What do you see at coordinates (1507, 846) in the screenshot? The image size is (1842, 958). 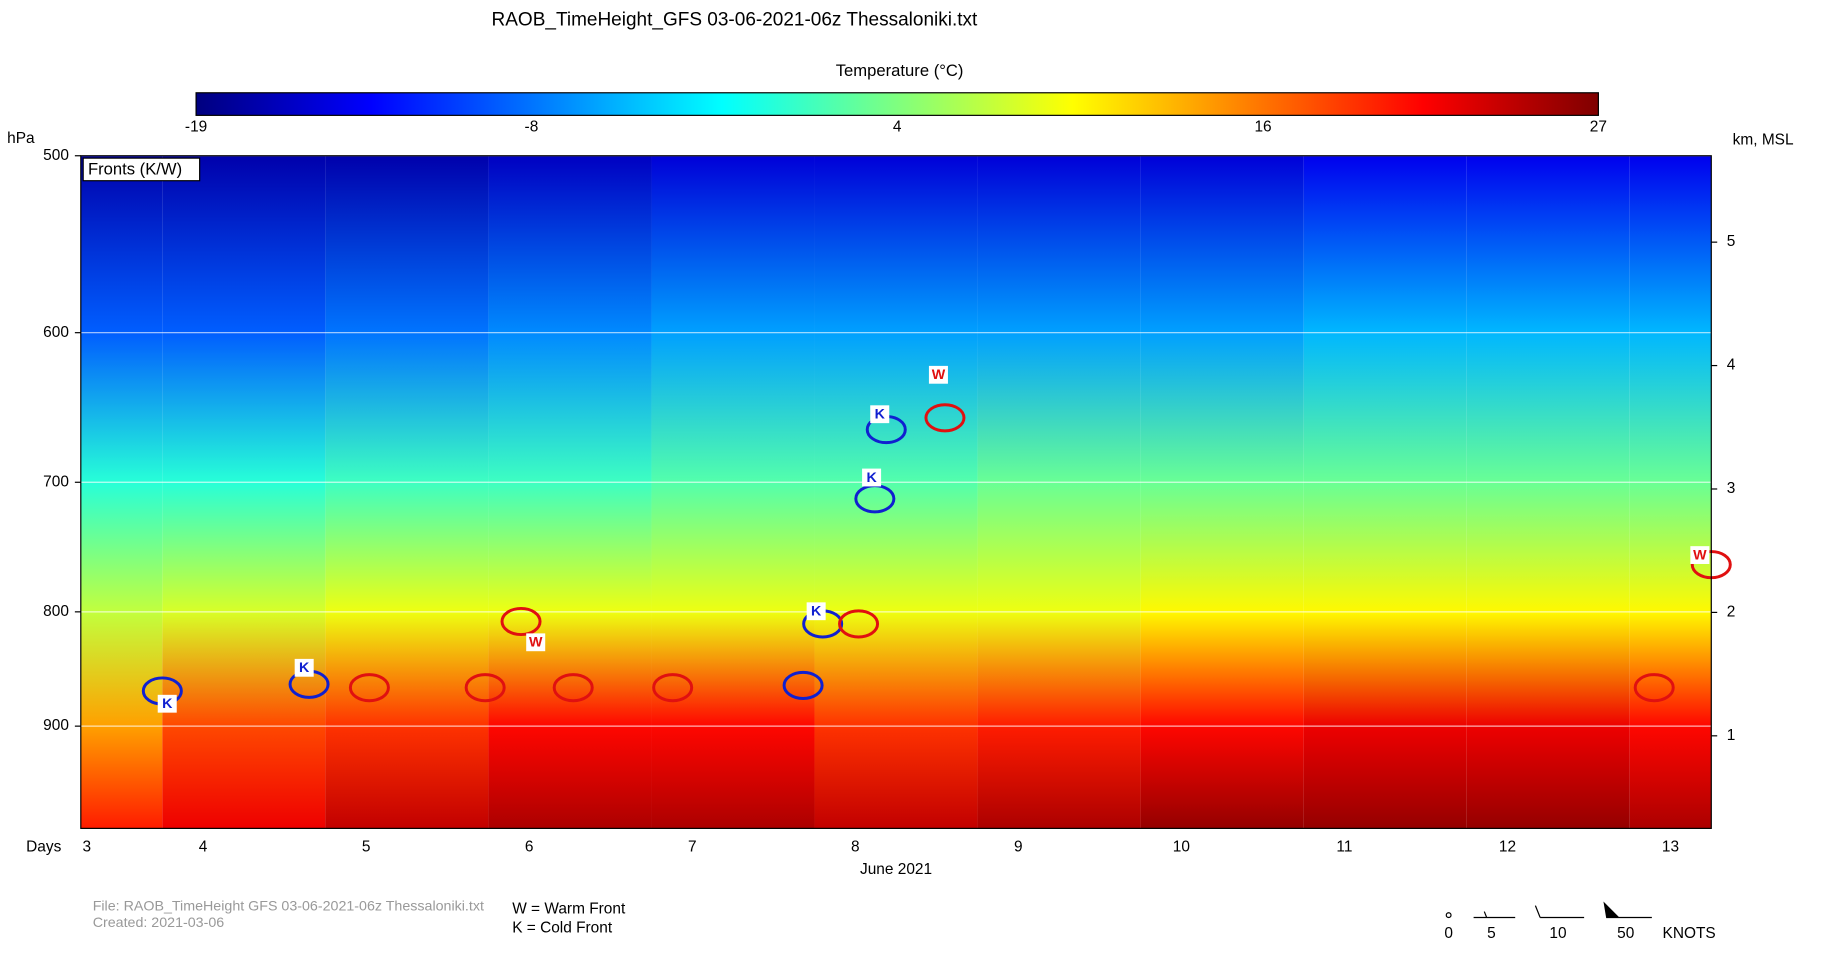 I see `x-tick-label: 12` at bounding box center [1507, 846].